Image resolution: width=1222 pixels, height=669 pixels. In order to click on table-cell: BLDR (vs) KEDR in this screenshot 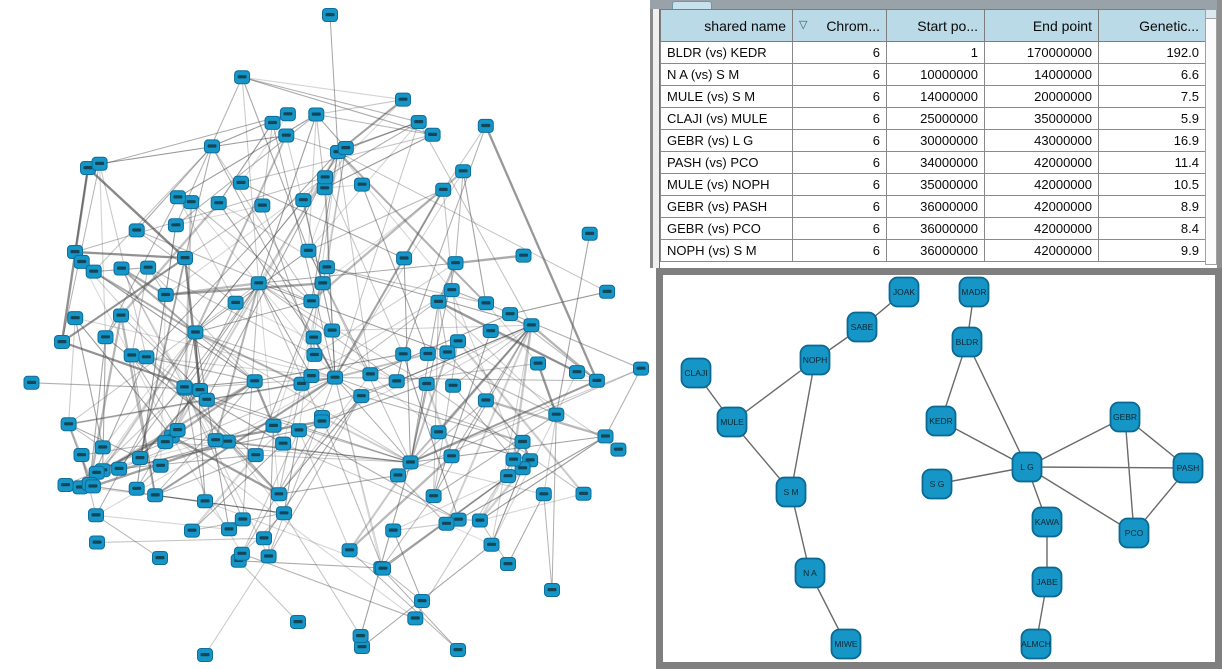, I will do `click(726, 52)`.